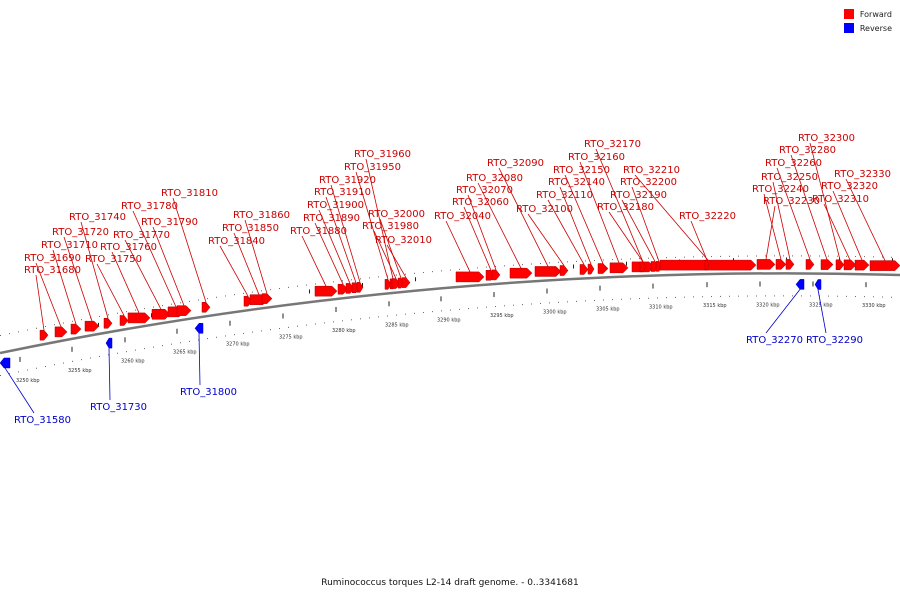  What do you see at coordinates (515, 163) in the screenshot?
I see `forward-gene-label: RTO_32090` at bounding box center [515, 163].